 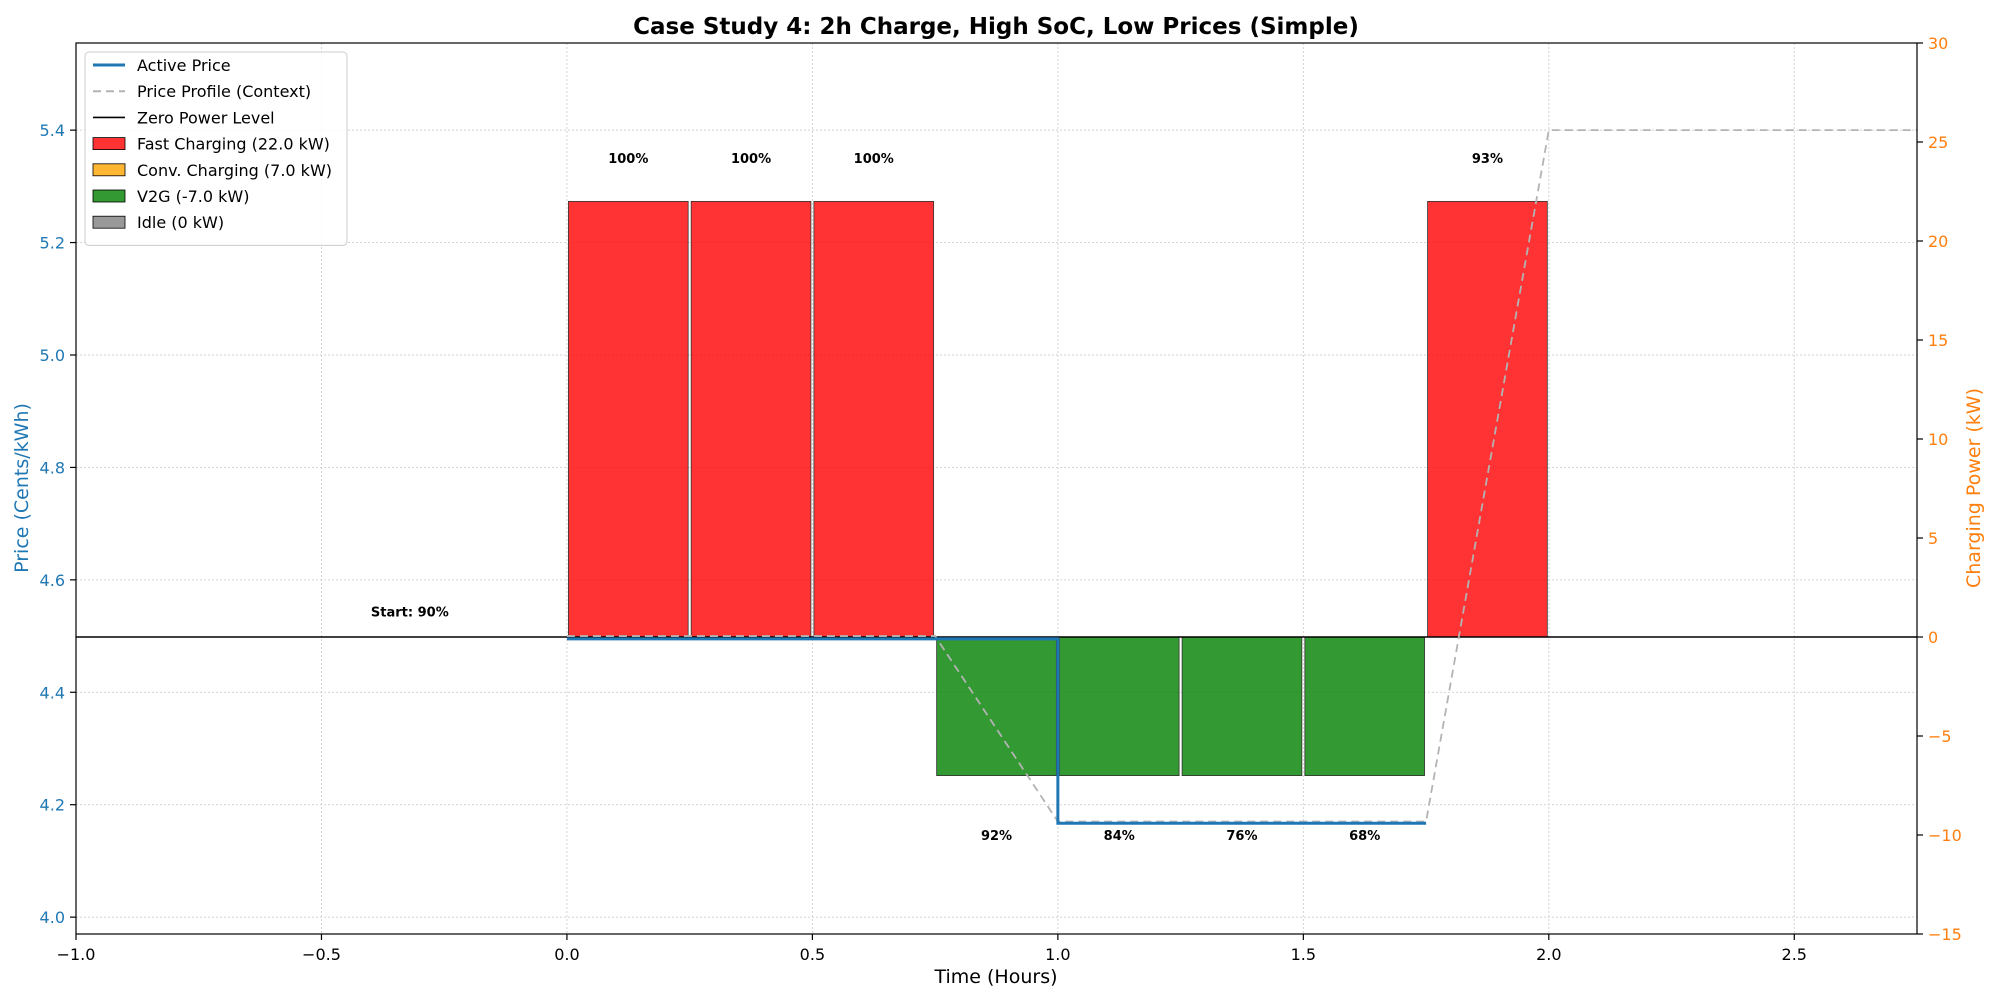 I want to click on y-axis-left: 4.0 4.2 4.4 4.6 4.8 5.0 5.2 5.4, so click(x=58, y=524).